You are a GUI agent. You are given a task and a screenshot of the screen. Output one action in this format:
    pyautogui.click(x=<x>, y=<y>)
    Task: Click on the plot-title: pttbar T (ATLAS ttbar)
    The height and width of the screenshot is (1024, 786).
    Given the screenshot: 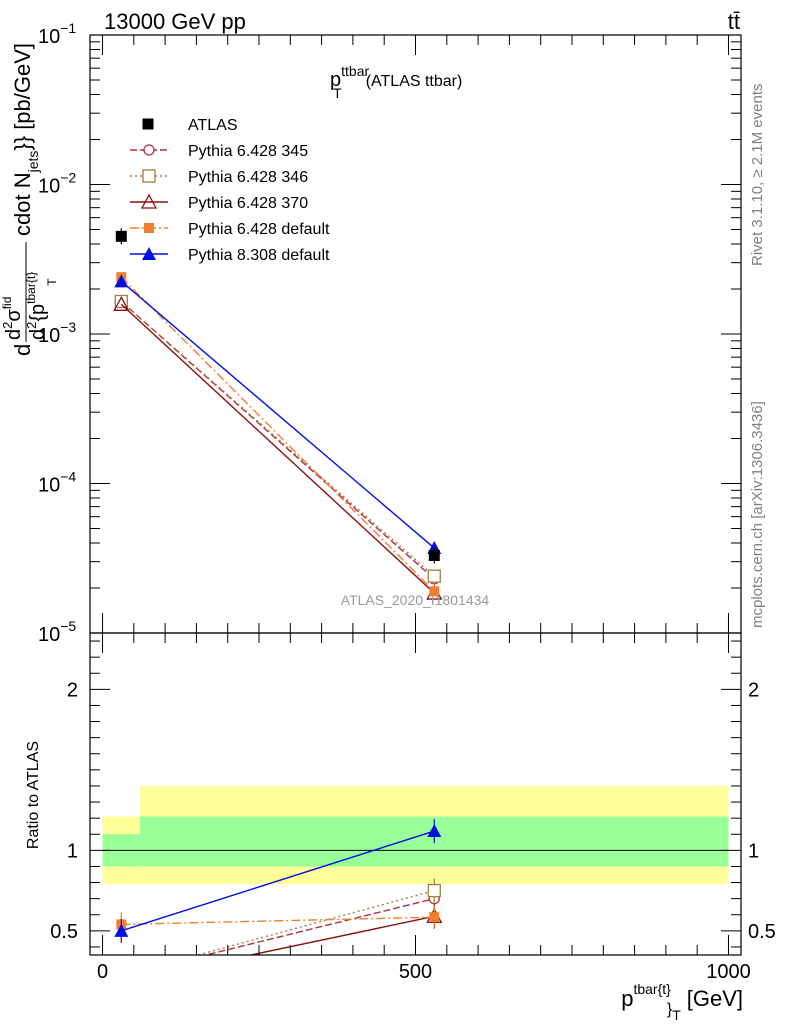 What is the action you would take?
    pyautogui.click(x=396, y=82)
    